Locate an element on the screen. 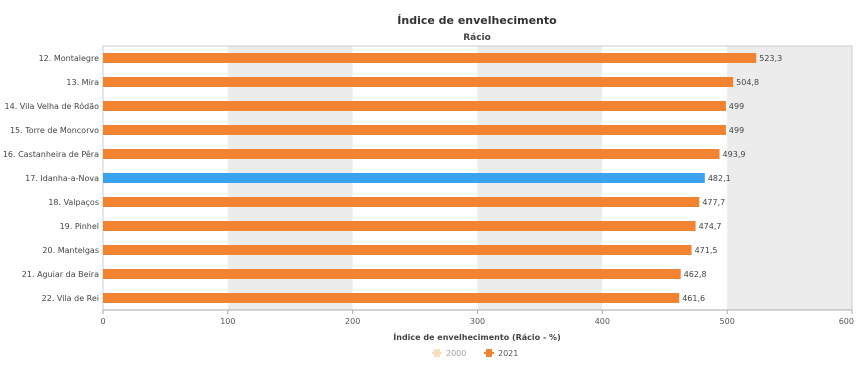  legend-label: 2021 is located at coordinates (508, 353).